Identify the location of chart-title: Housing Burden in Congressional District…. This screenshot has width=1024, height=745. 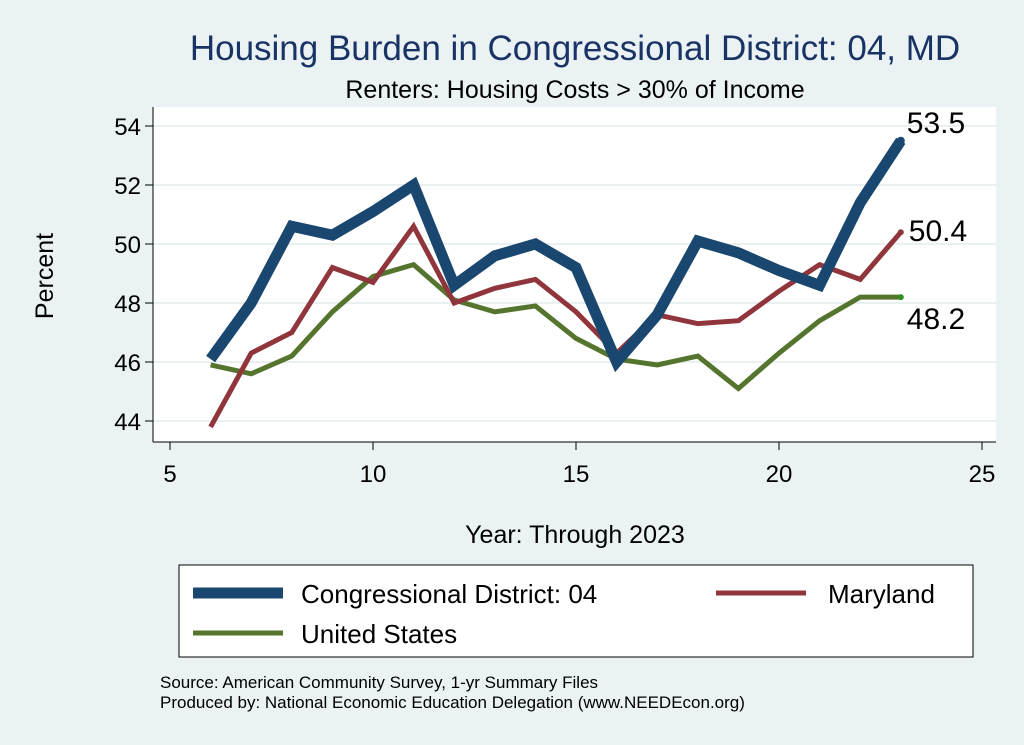
(575, 48).